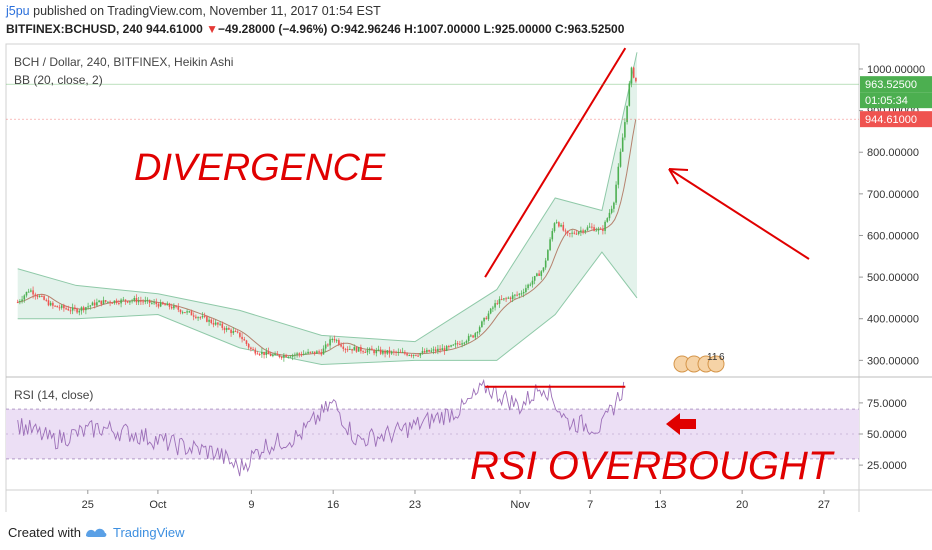  I want to click on rsi-overbought-annotation: RSI OVERBOUGHT, so click(651, 466).